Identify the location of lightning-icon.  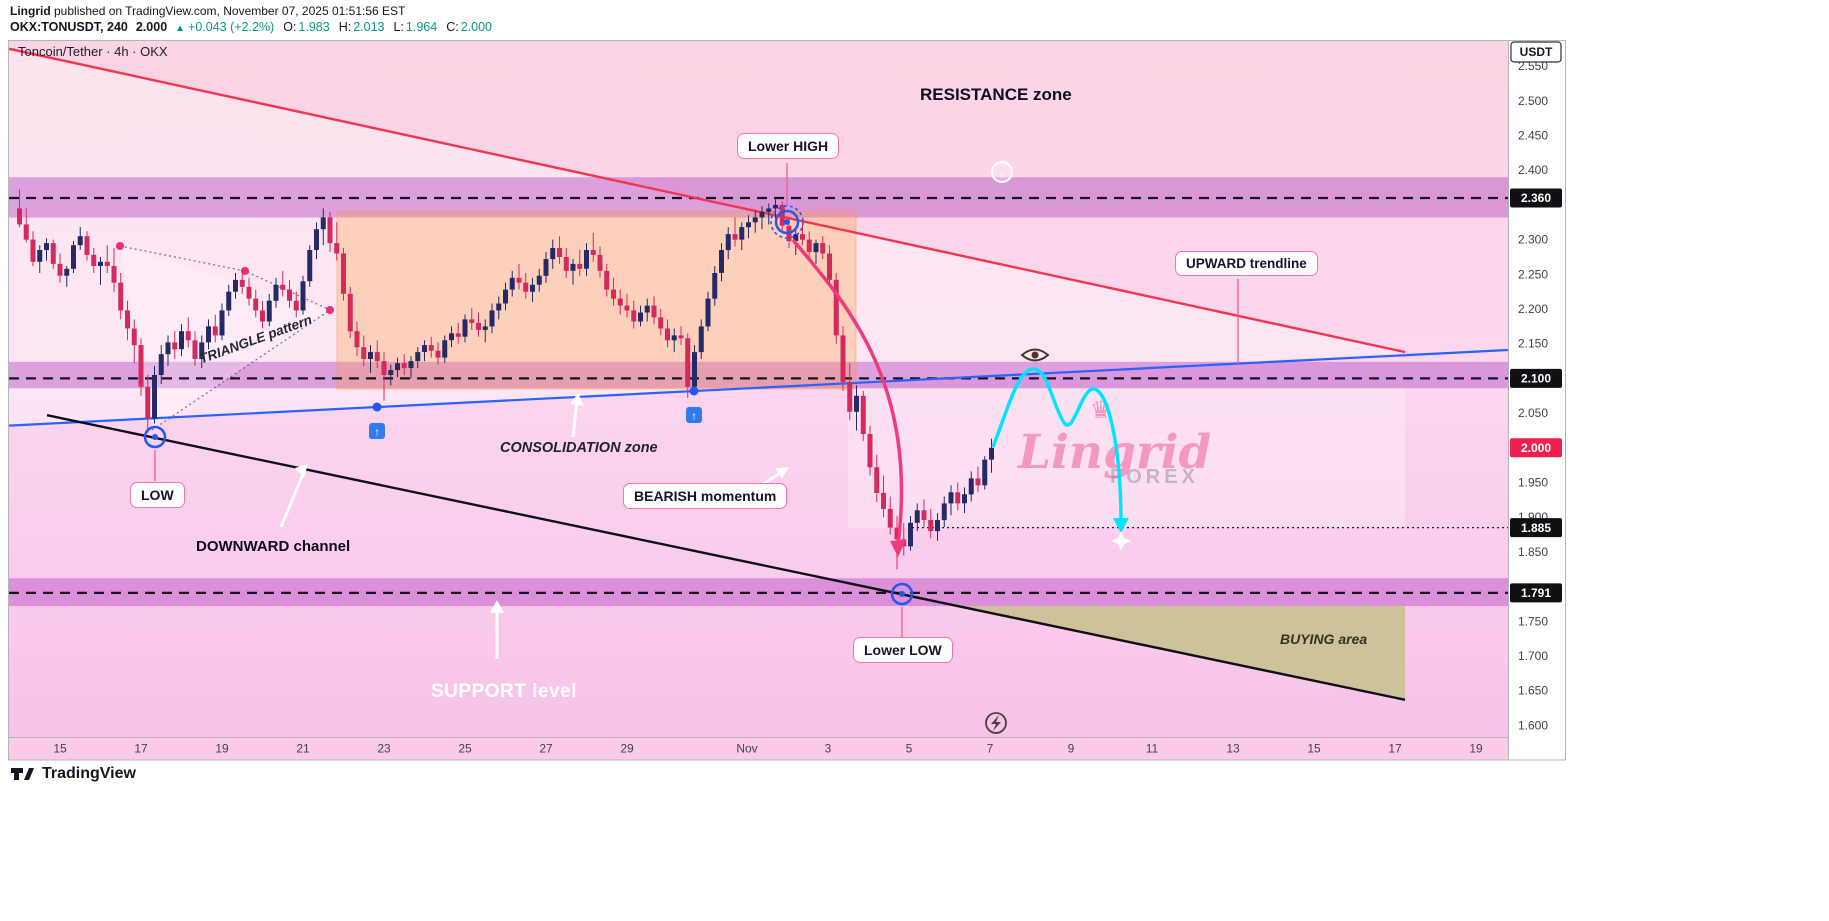
(996, 723).